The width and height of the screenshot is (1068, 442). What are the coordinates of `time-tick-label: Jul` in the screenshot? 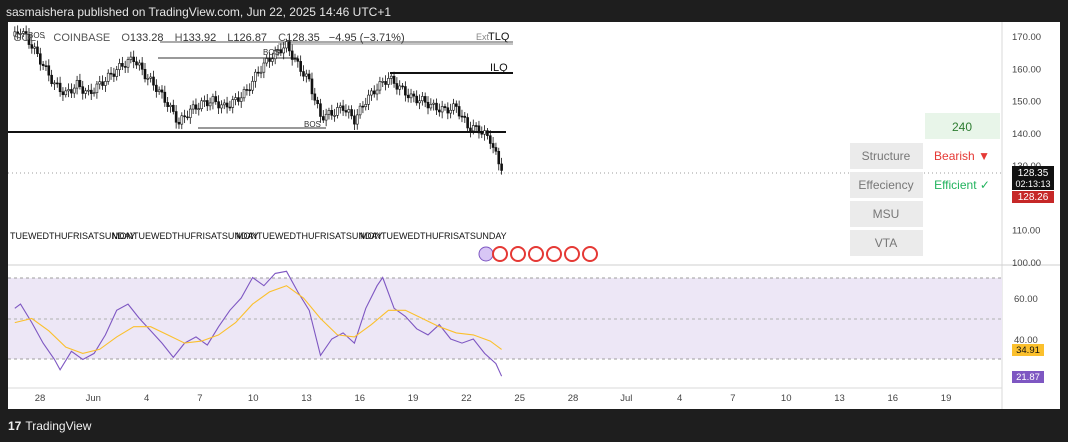 It's located at (626, 398).